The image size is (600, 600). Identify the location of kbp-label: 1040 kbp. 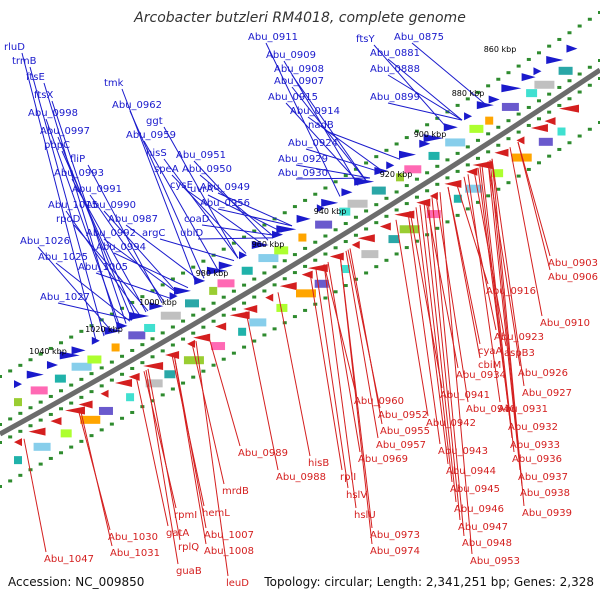
(48, 351).